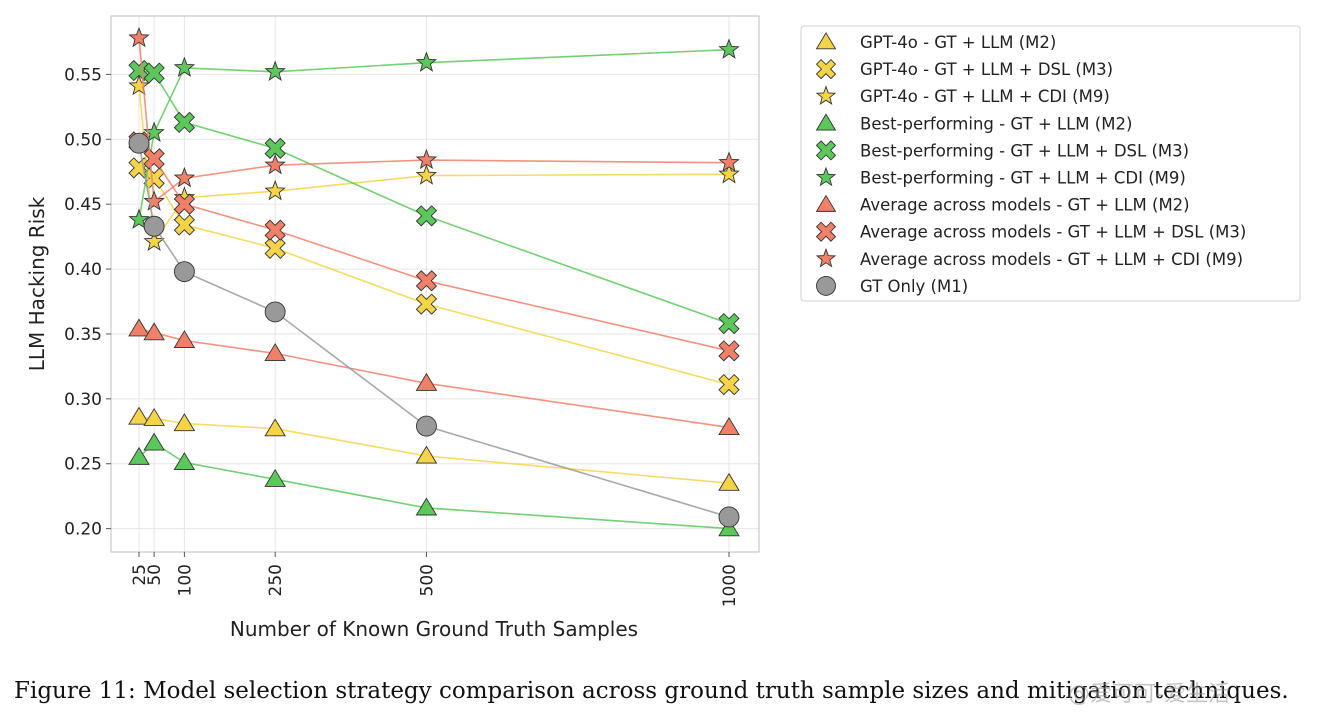 The width and height of the screenshot is (1329, 721). I want to click on legend-label: GPT-4o - GT + LLM + DSL (M3), so click(986, 69).